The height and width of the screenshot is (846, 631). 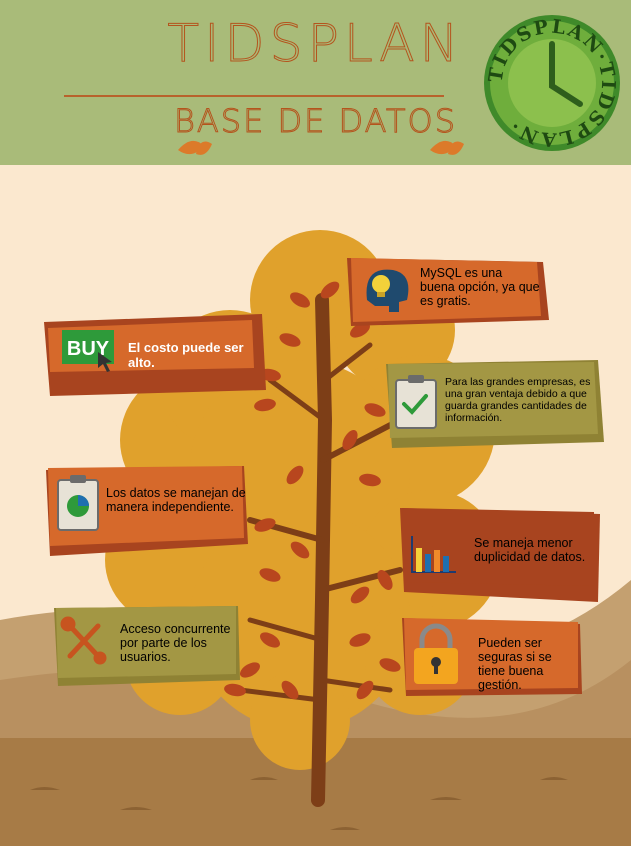 What do you see at coordinates (315, 44) in the screenshot?
I see `page-title: TIDSPLAN` at bounding box center [315, 44].